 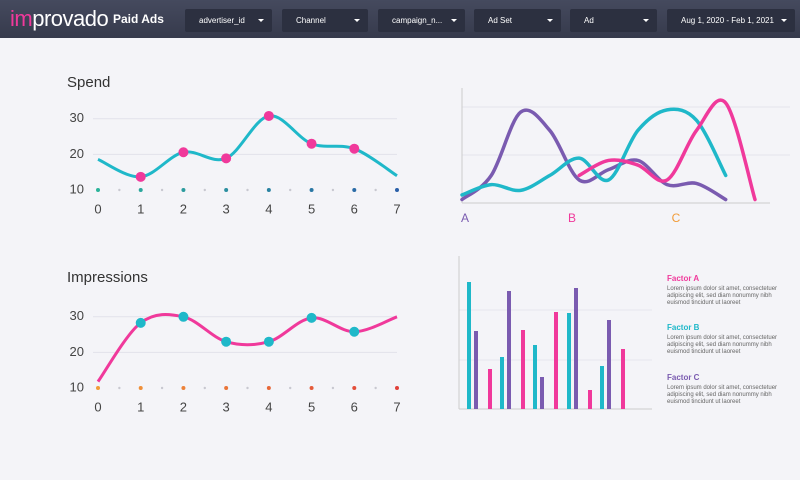 I want to click on legend-label: Factor B, so click(x=683, y=327).